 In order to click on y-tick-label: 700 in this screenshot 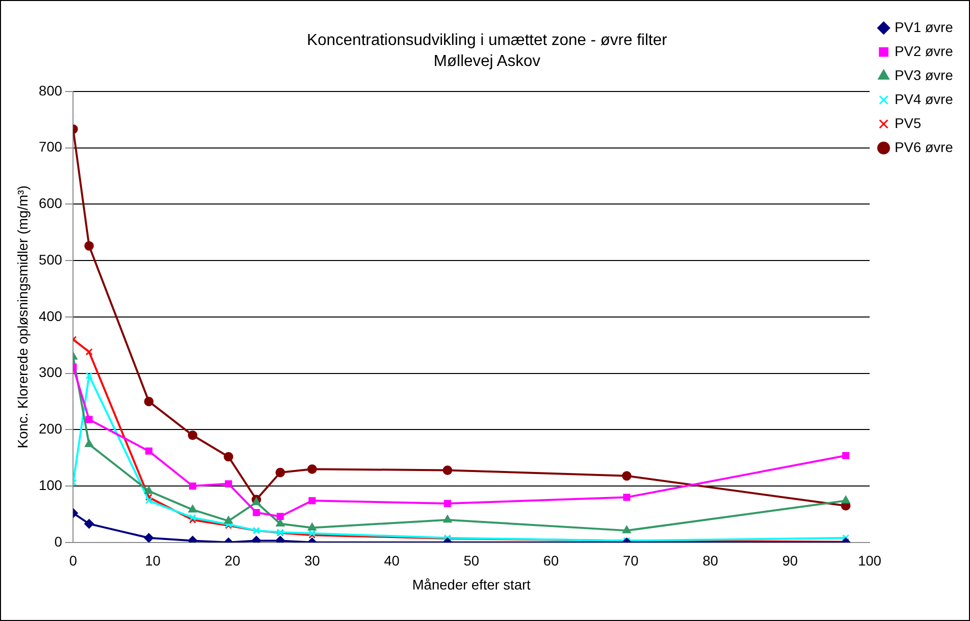, I will do `click(50, 146)`.